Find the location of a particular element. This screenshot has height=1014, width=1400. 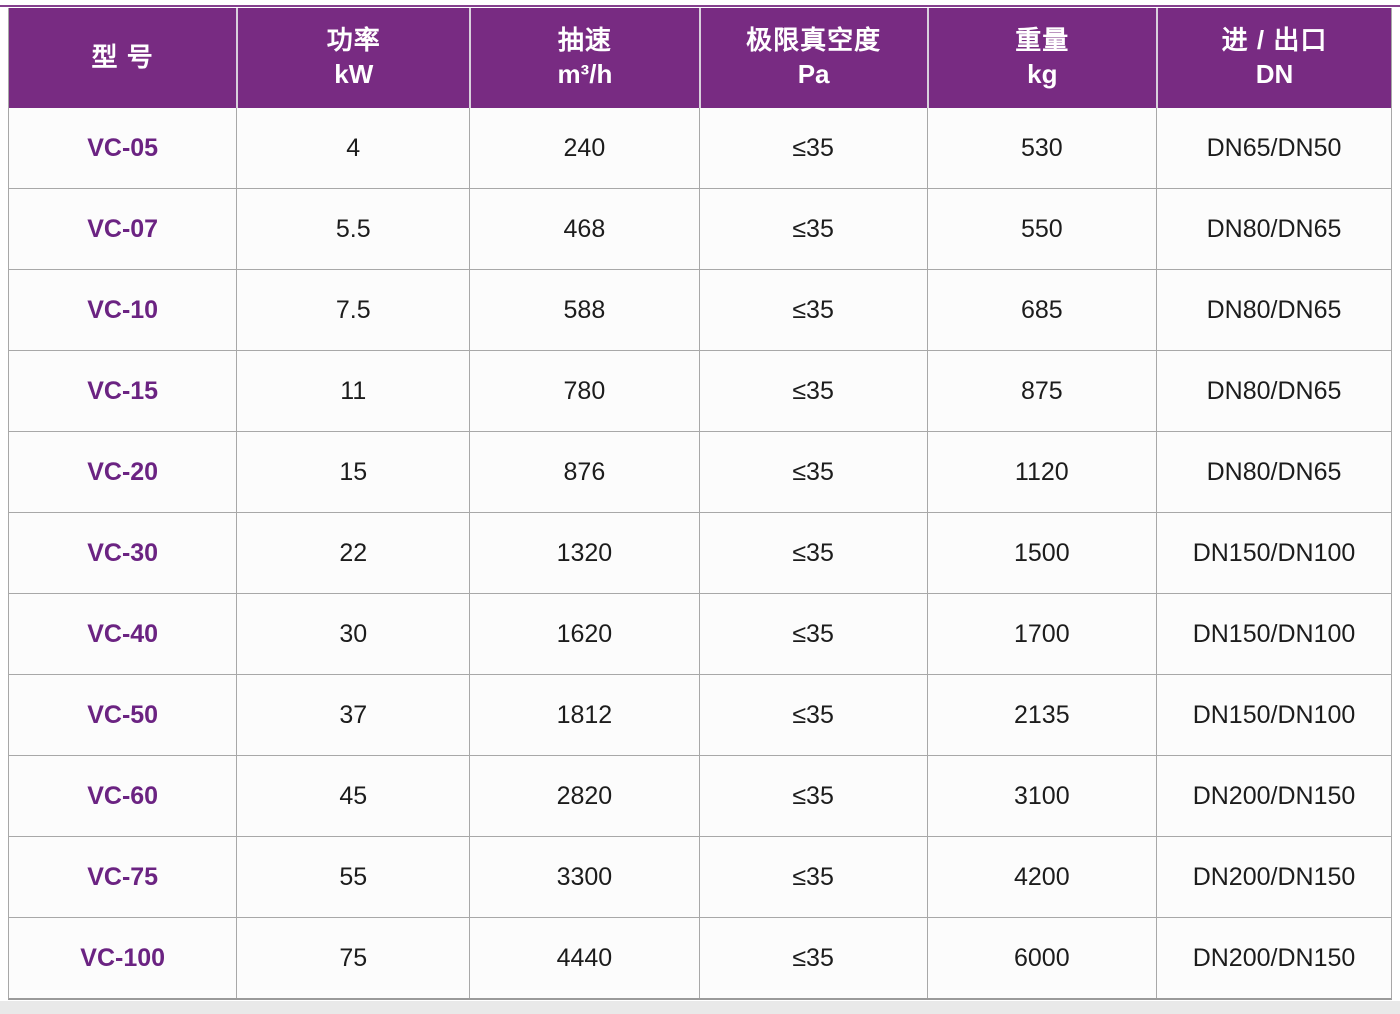

header-unit: DN is located at coordinates (1274, 74).